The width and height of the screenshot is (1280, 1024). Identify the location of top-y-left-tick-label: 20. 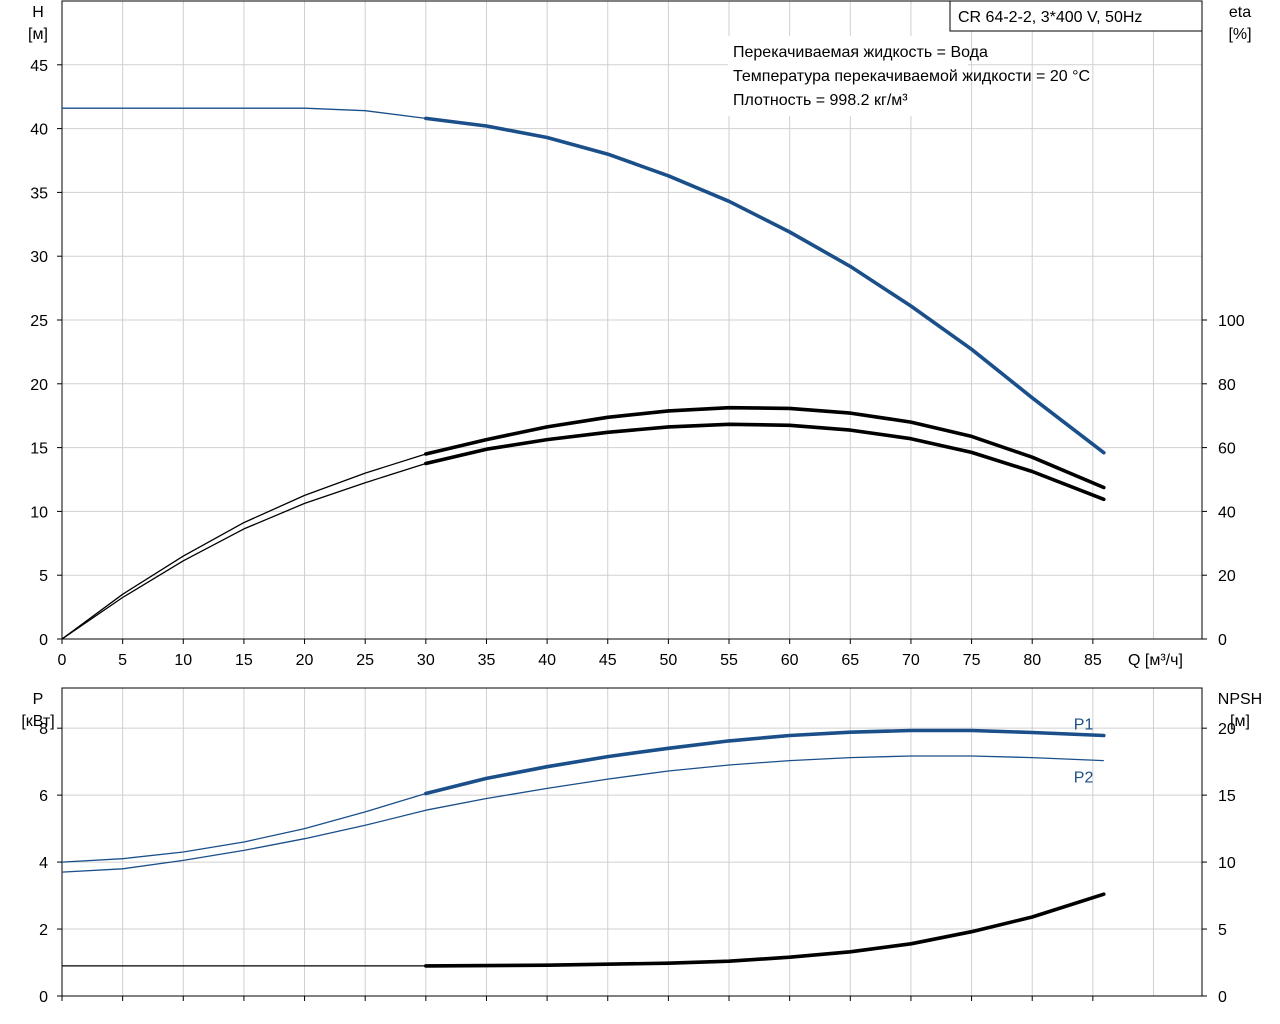
(39, 385).